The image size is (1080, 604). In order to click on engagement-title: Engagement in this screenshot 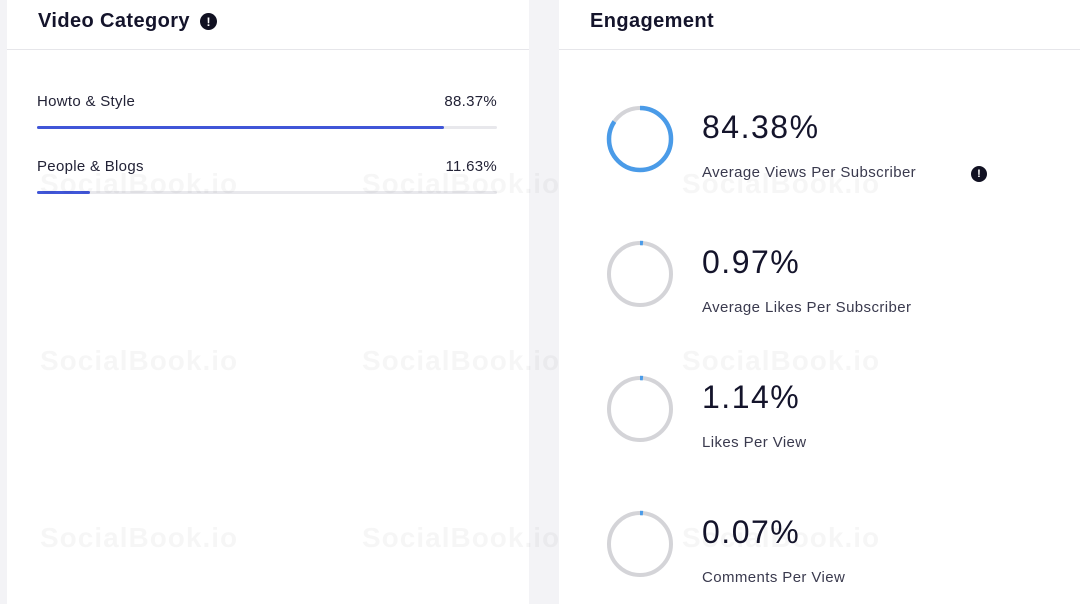, I will do `click(652, 21)`.